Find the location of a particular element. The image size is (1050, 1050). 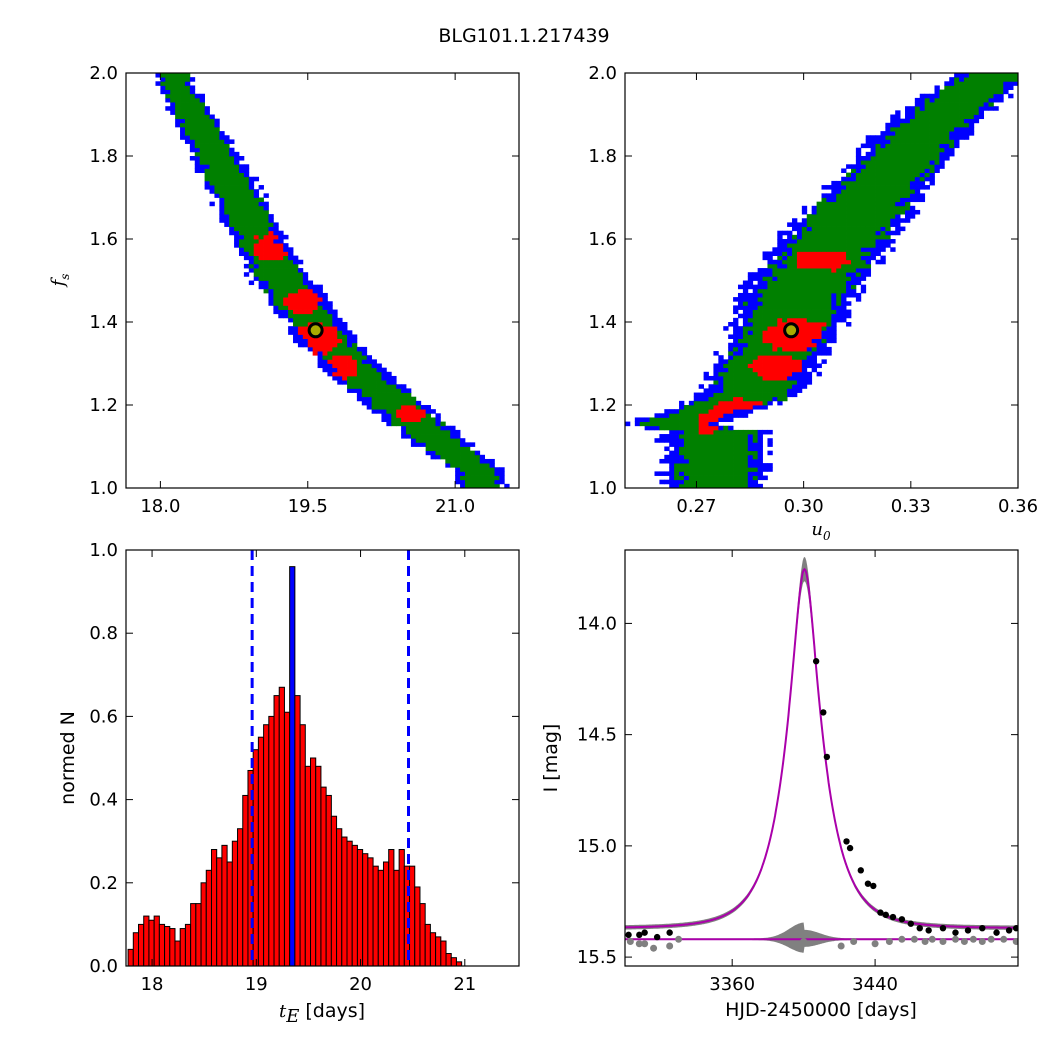

x-tick-label: 3440 is located at coordinates (875, 984).